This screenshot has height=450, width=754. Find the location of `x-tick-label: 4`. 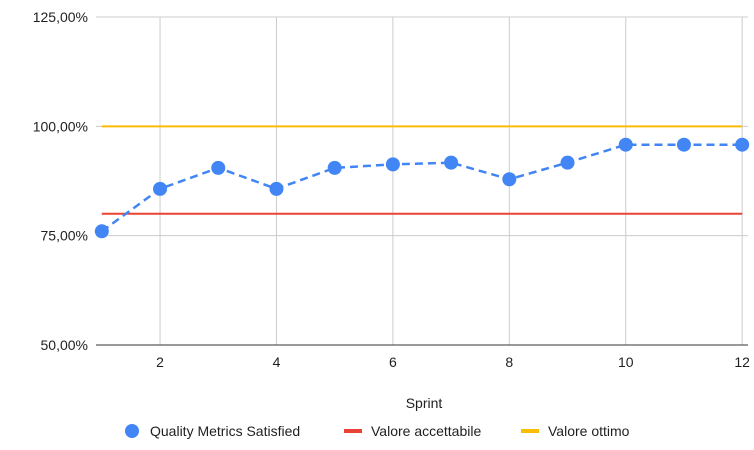

x-tick-label: 4 is located at coordinates (277, 362).